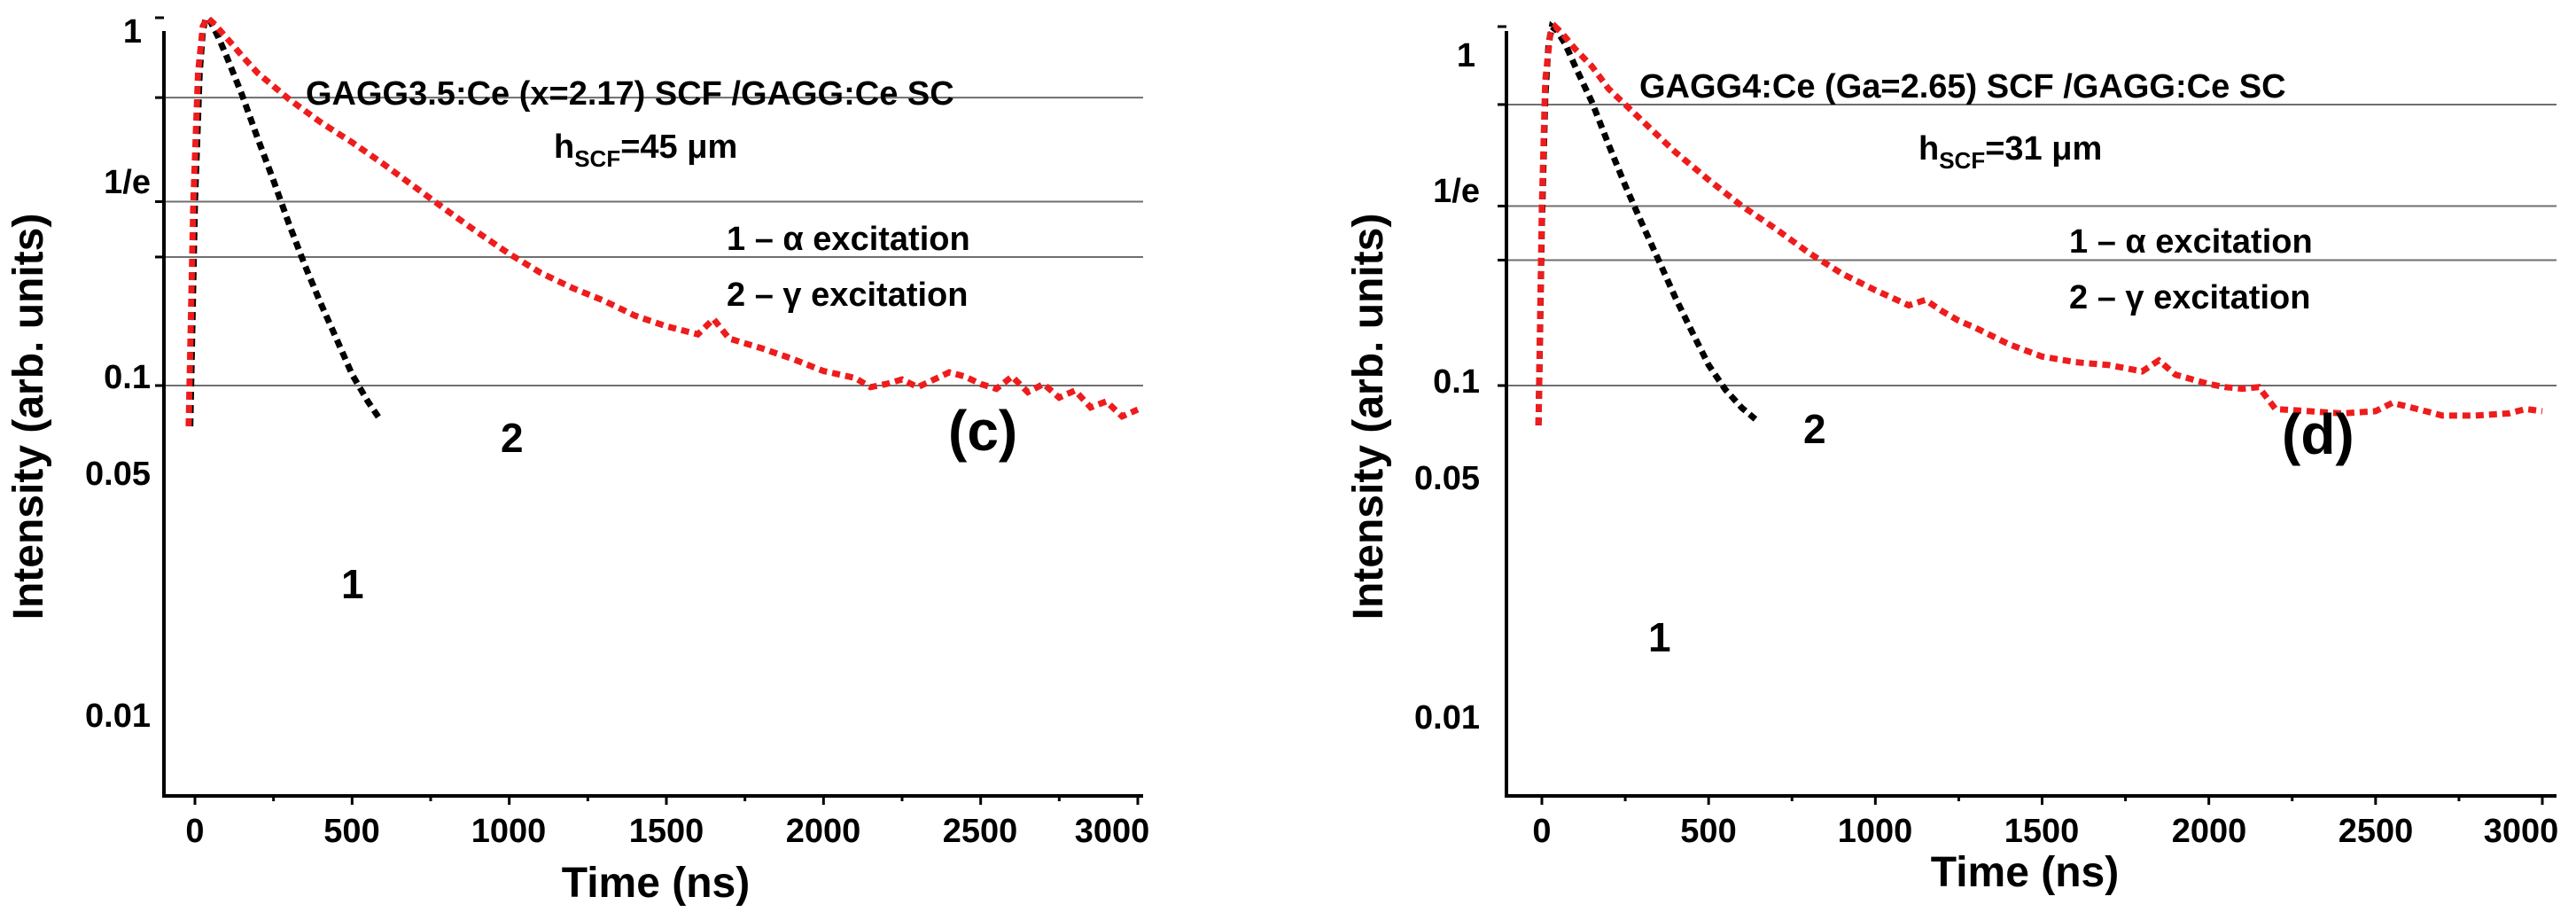 This screenshot has height=920, width=2576. I want to click on panel-label-c: (c), so click(983, 431).